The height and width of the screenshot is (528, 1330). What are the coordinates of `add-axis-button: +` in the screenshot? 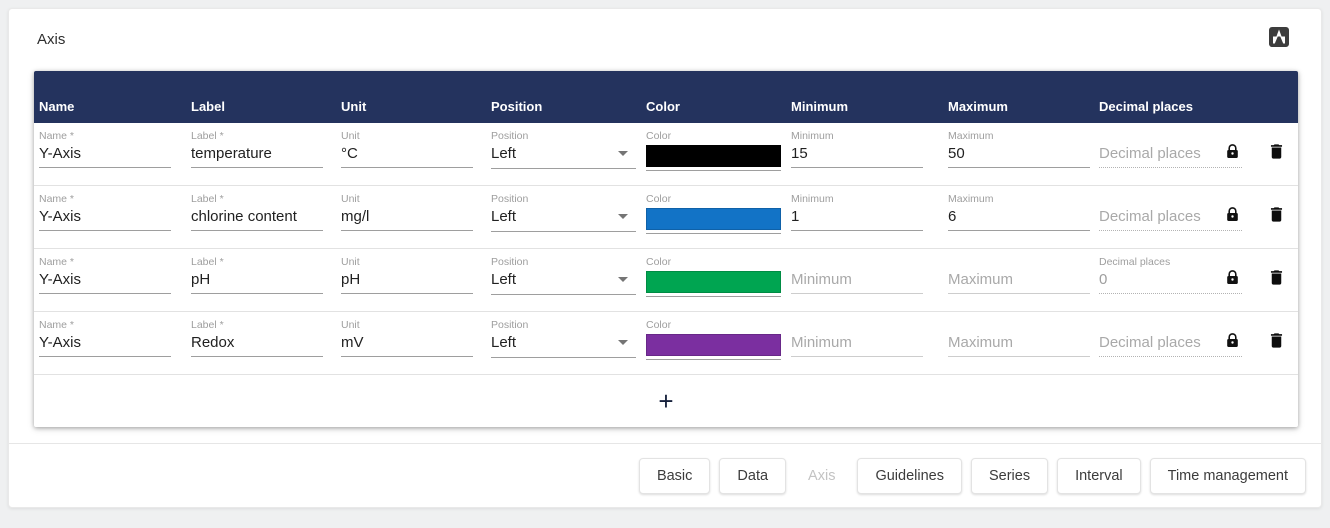 It's located at (665, 401).